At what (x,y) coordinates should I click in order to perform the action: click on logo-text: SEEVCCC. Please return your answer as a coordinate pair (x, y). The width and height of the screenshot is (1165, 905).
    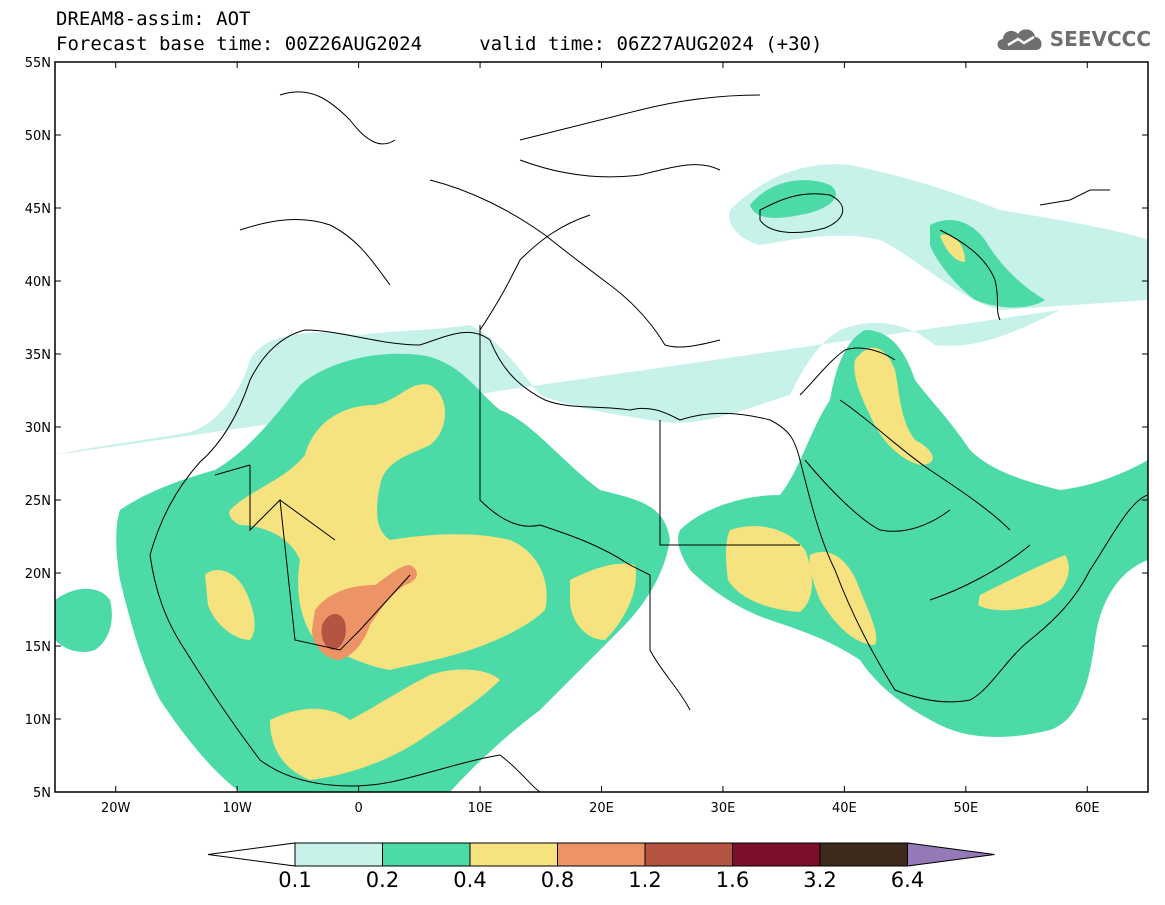
    Looking at the image, I should click on (1100, 39).